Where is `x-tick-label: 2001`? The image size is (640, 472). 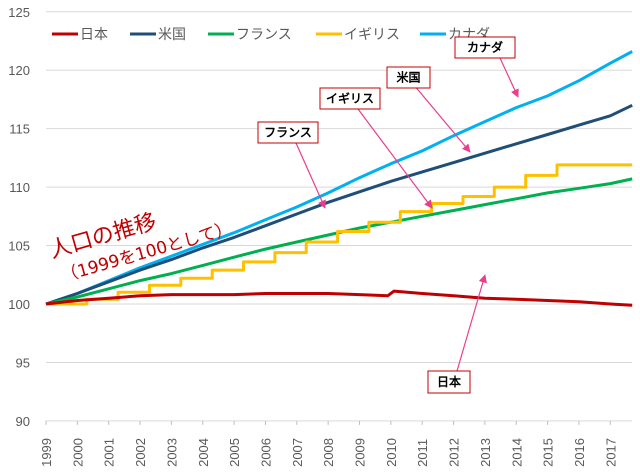 x-tick-label: 2001 is located at coordinates (109, 452).